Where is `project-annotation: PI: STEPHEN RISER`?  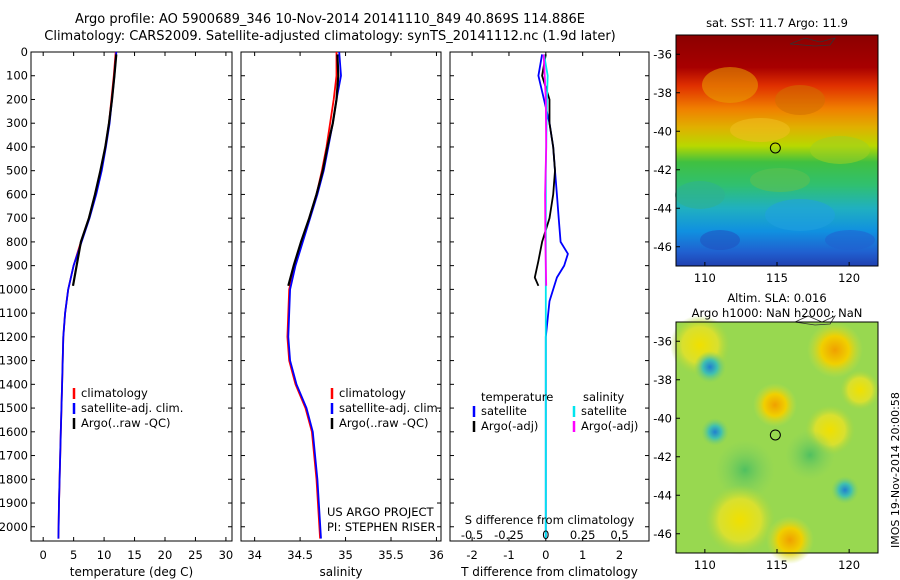
project-annotation: PI: STEPHEN RISER is located at coordinates (381, 527).